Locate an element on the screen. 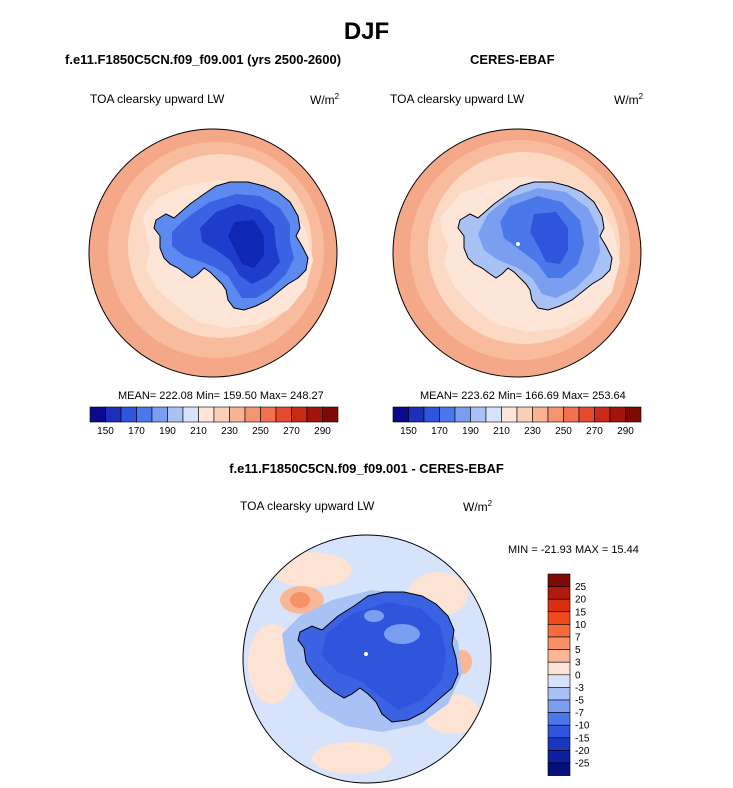 The image size is (733, 788). panel-1-variable-label: TOA clearsky upward LW is located at coordinates (157, 99).